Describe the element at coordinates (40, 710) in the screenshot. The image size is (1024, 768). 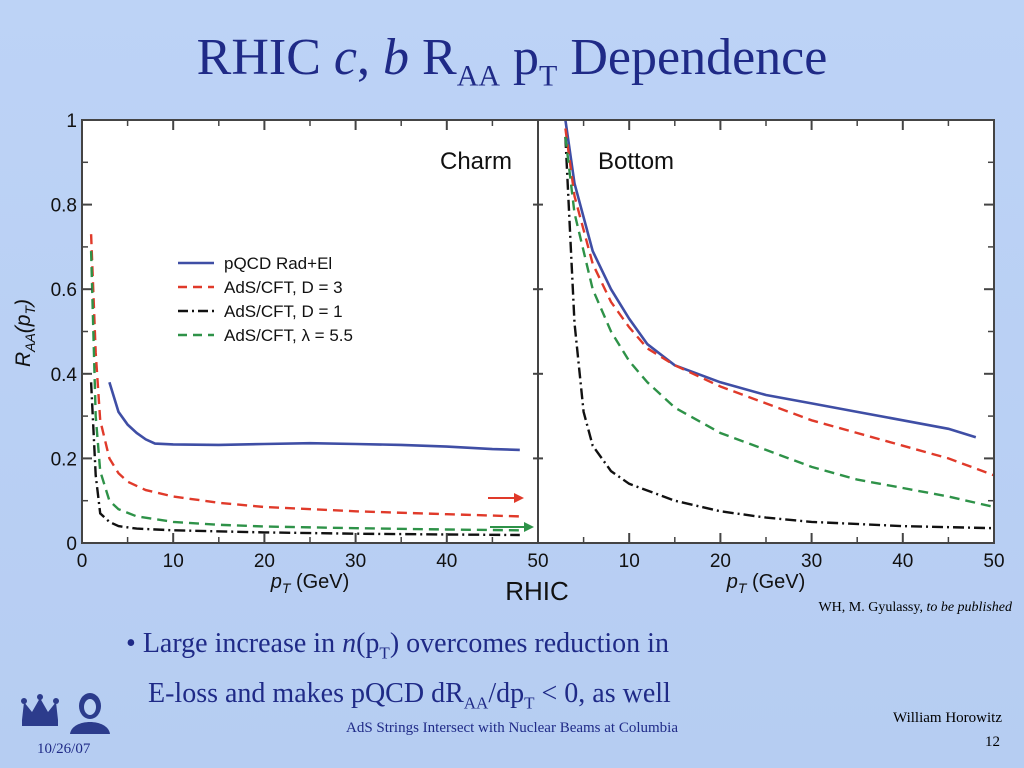
I see `crown-logo-icon` at that location.